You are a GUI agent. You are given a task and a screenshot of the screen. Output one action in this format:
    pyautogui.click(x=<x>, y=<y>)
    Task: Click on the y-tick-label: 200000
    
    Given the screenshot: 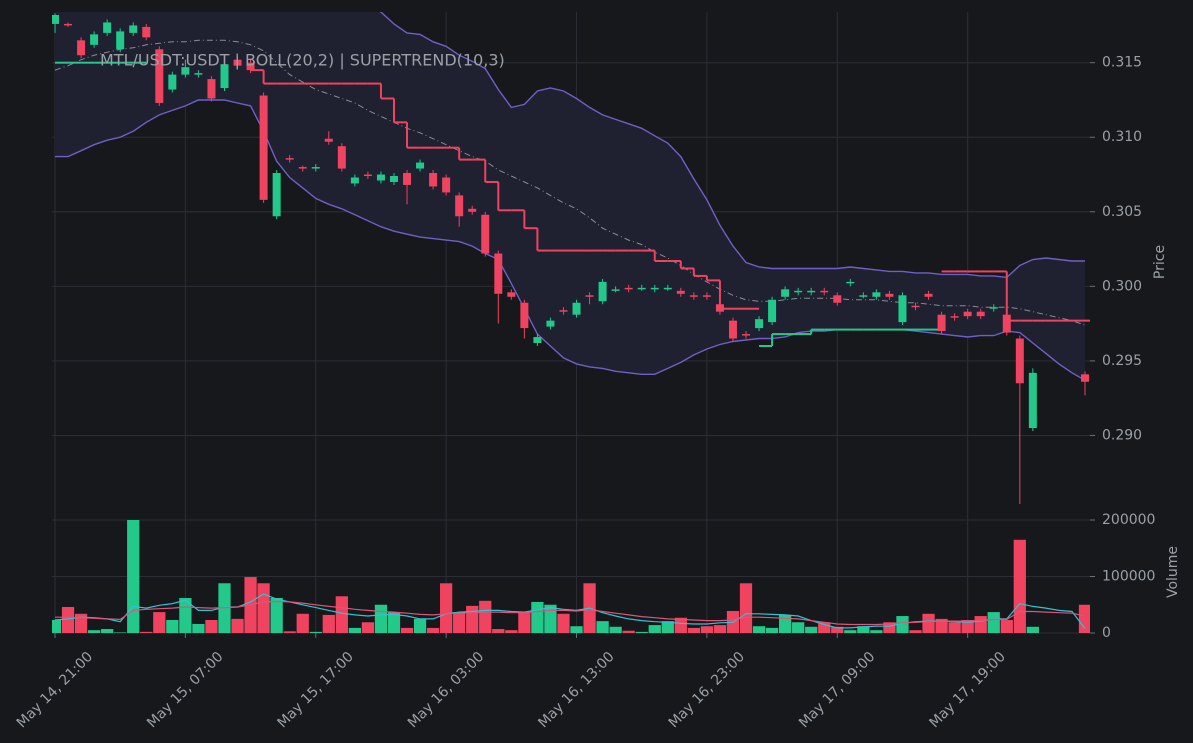 What is the action you would take?
    pyautogui.click(x=1128, y=520)
    